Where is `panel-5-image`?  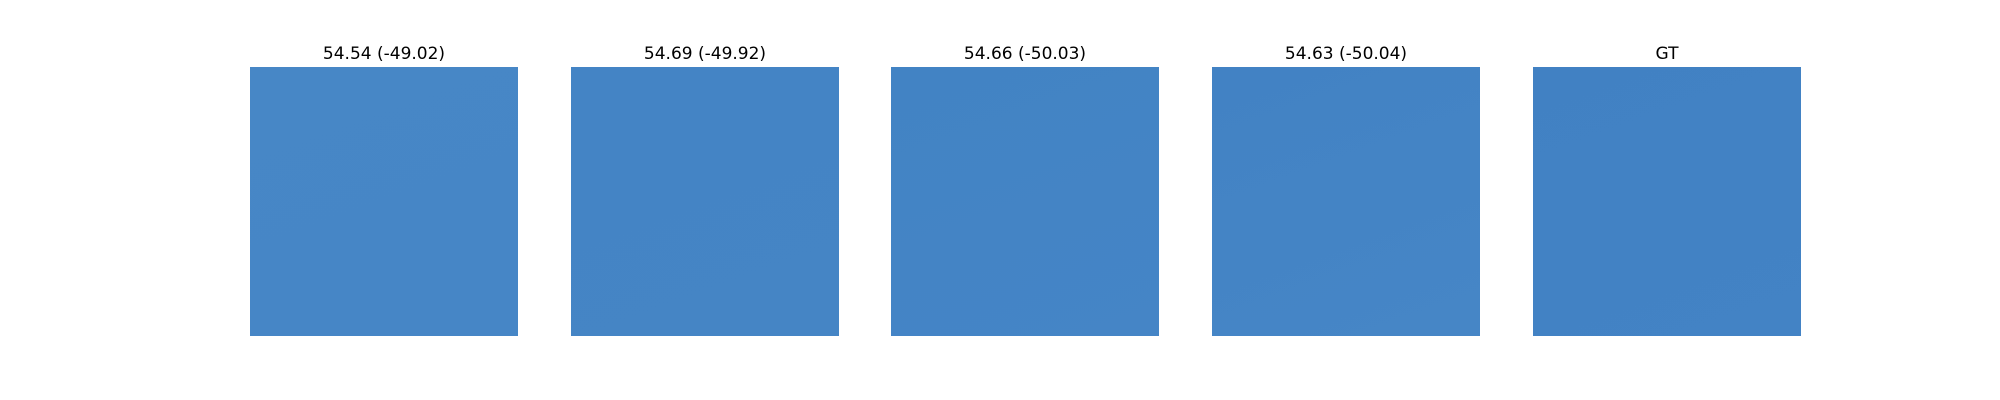 panel-5-image is located at coordinates (1667, 201).